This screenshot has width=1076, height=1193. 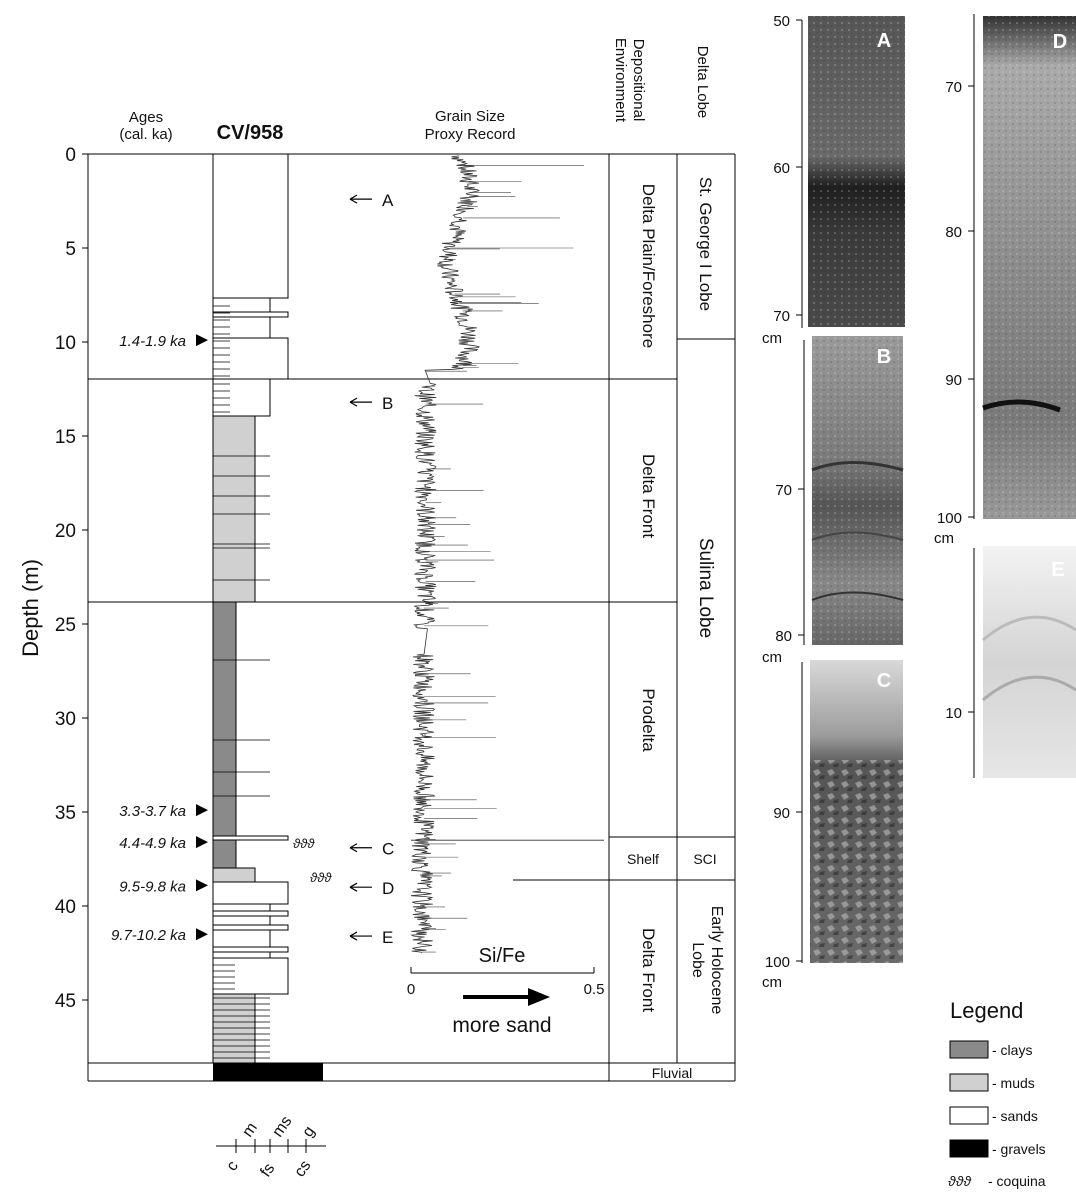 I want to click on y-tick-label: 45, so click(x=65, y=1001).